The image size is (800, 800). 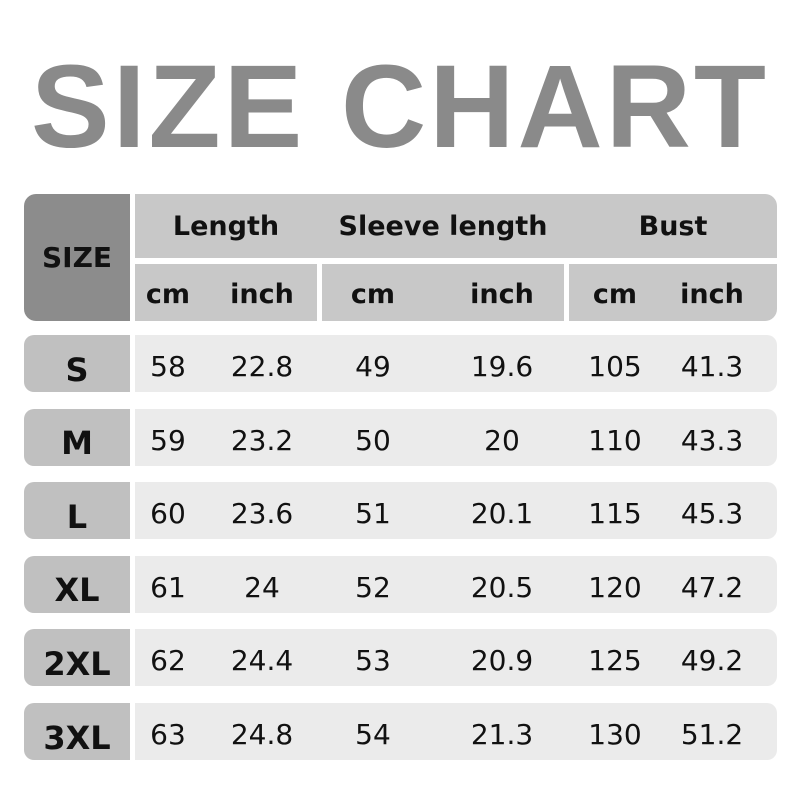 What do you see at coordinates (502, 661) in the screenshot?
I see `measurement: 20.9` at bounding box center [502, 661].